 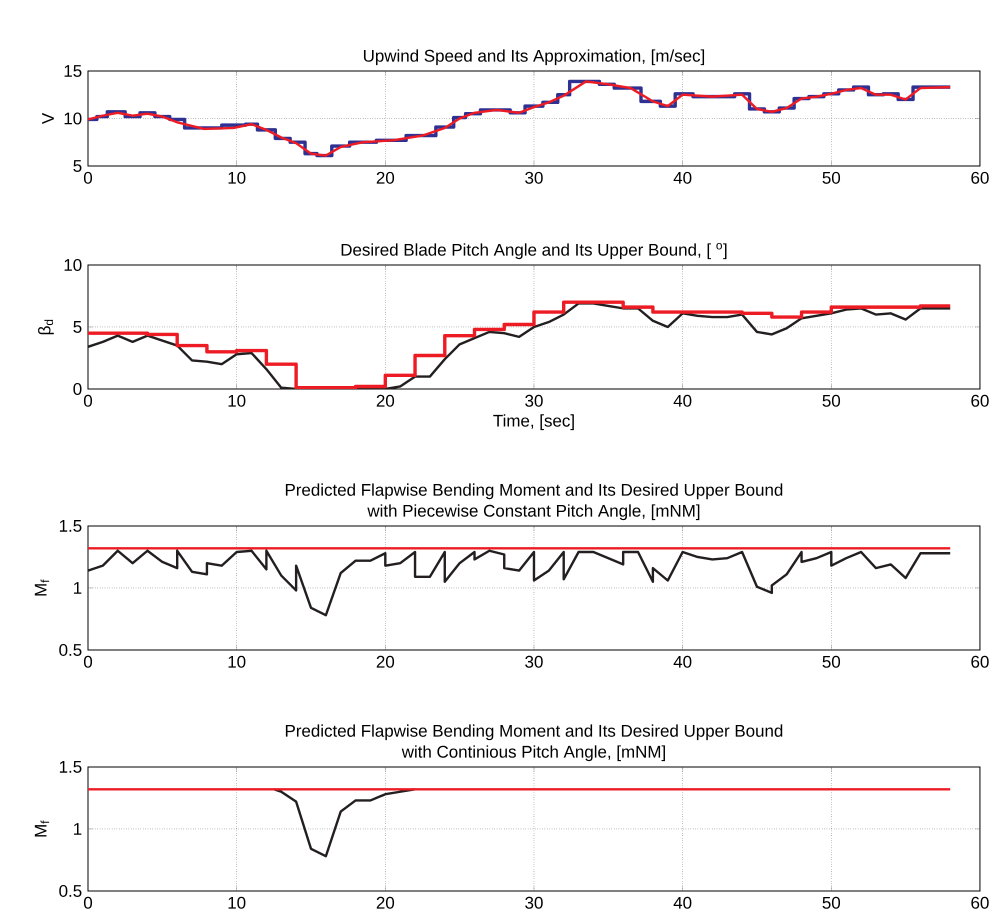 What do you see at coordinates (534, 57) in the screenshot?
I see `chart-title: Upwind Speed and Its Approximation, [m/sec]` at bounding box center [534, 57].